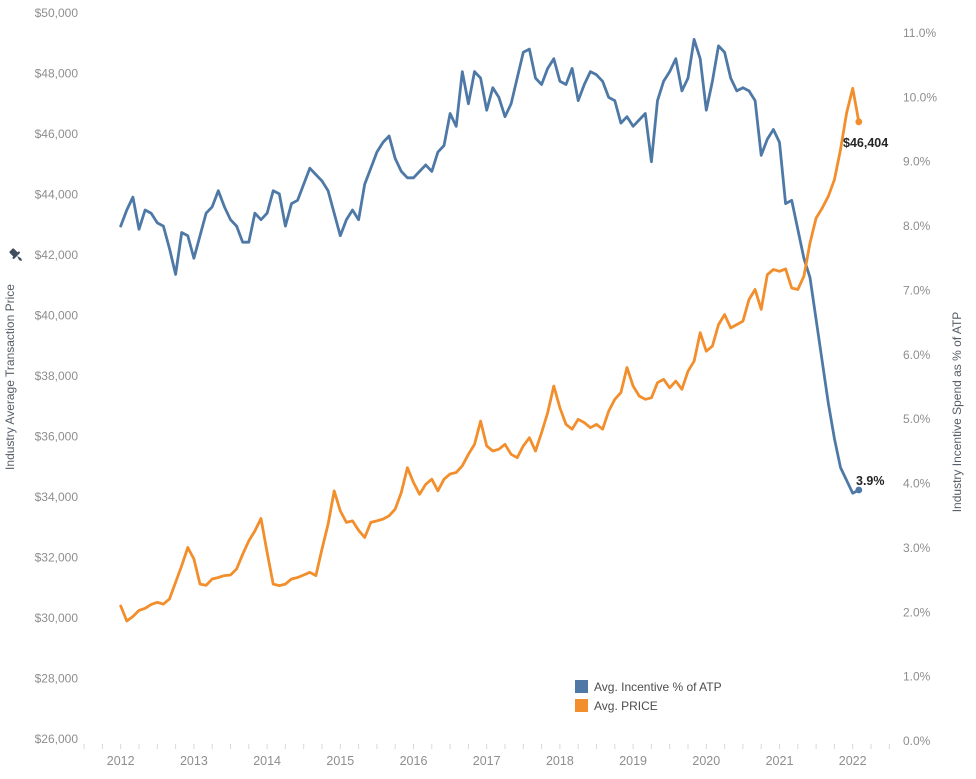 This screenshot has height=779, width=976. Describe the element at coordinates (917, 226) in the screenshot. I see `right-axis-tick-label: 8.0%` at that location.